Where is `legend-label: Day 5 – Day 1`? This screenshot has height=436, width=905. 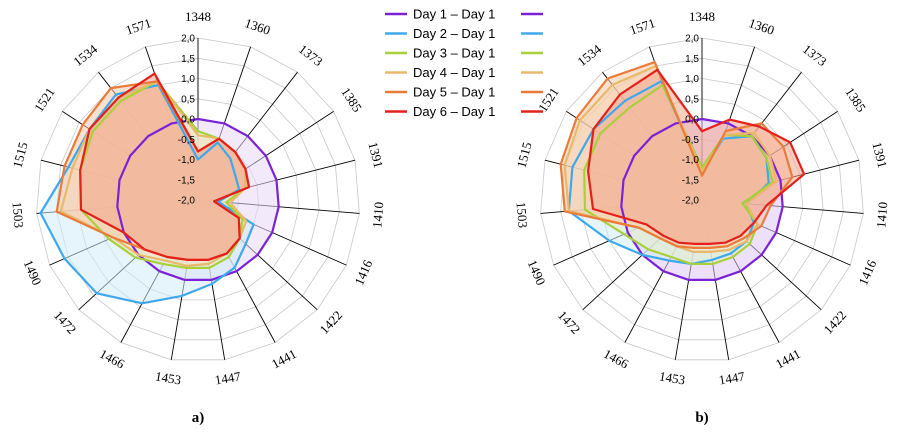 legend-label: Day 5 – Day 1 is located at coordinates (454, 92).